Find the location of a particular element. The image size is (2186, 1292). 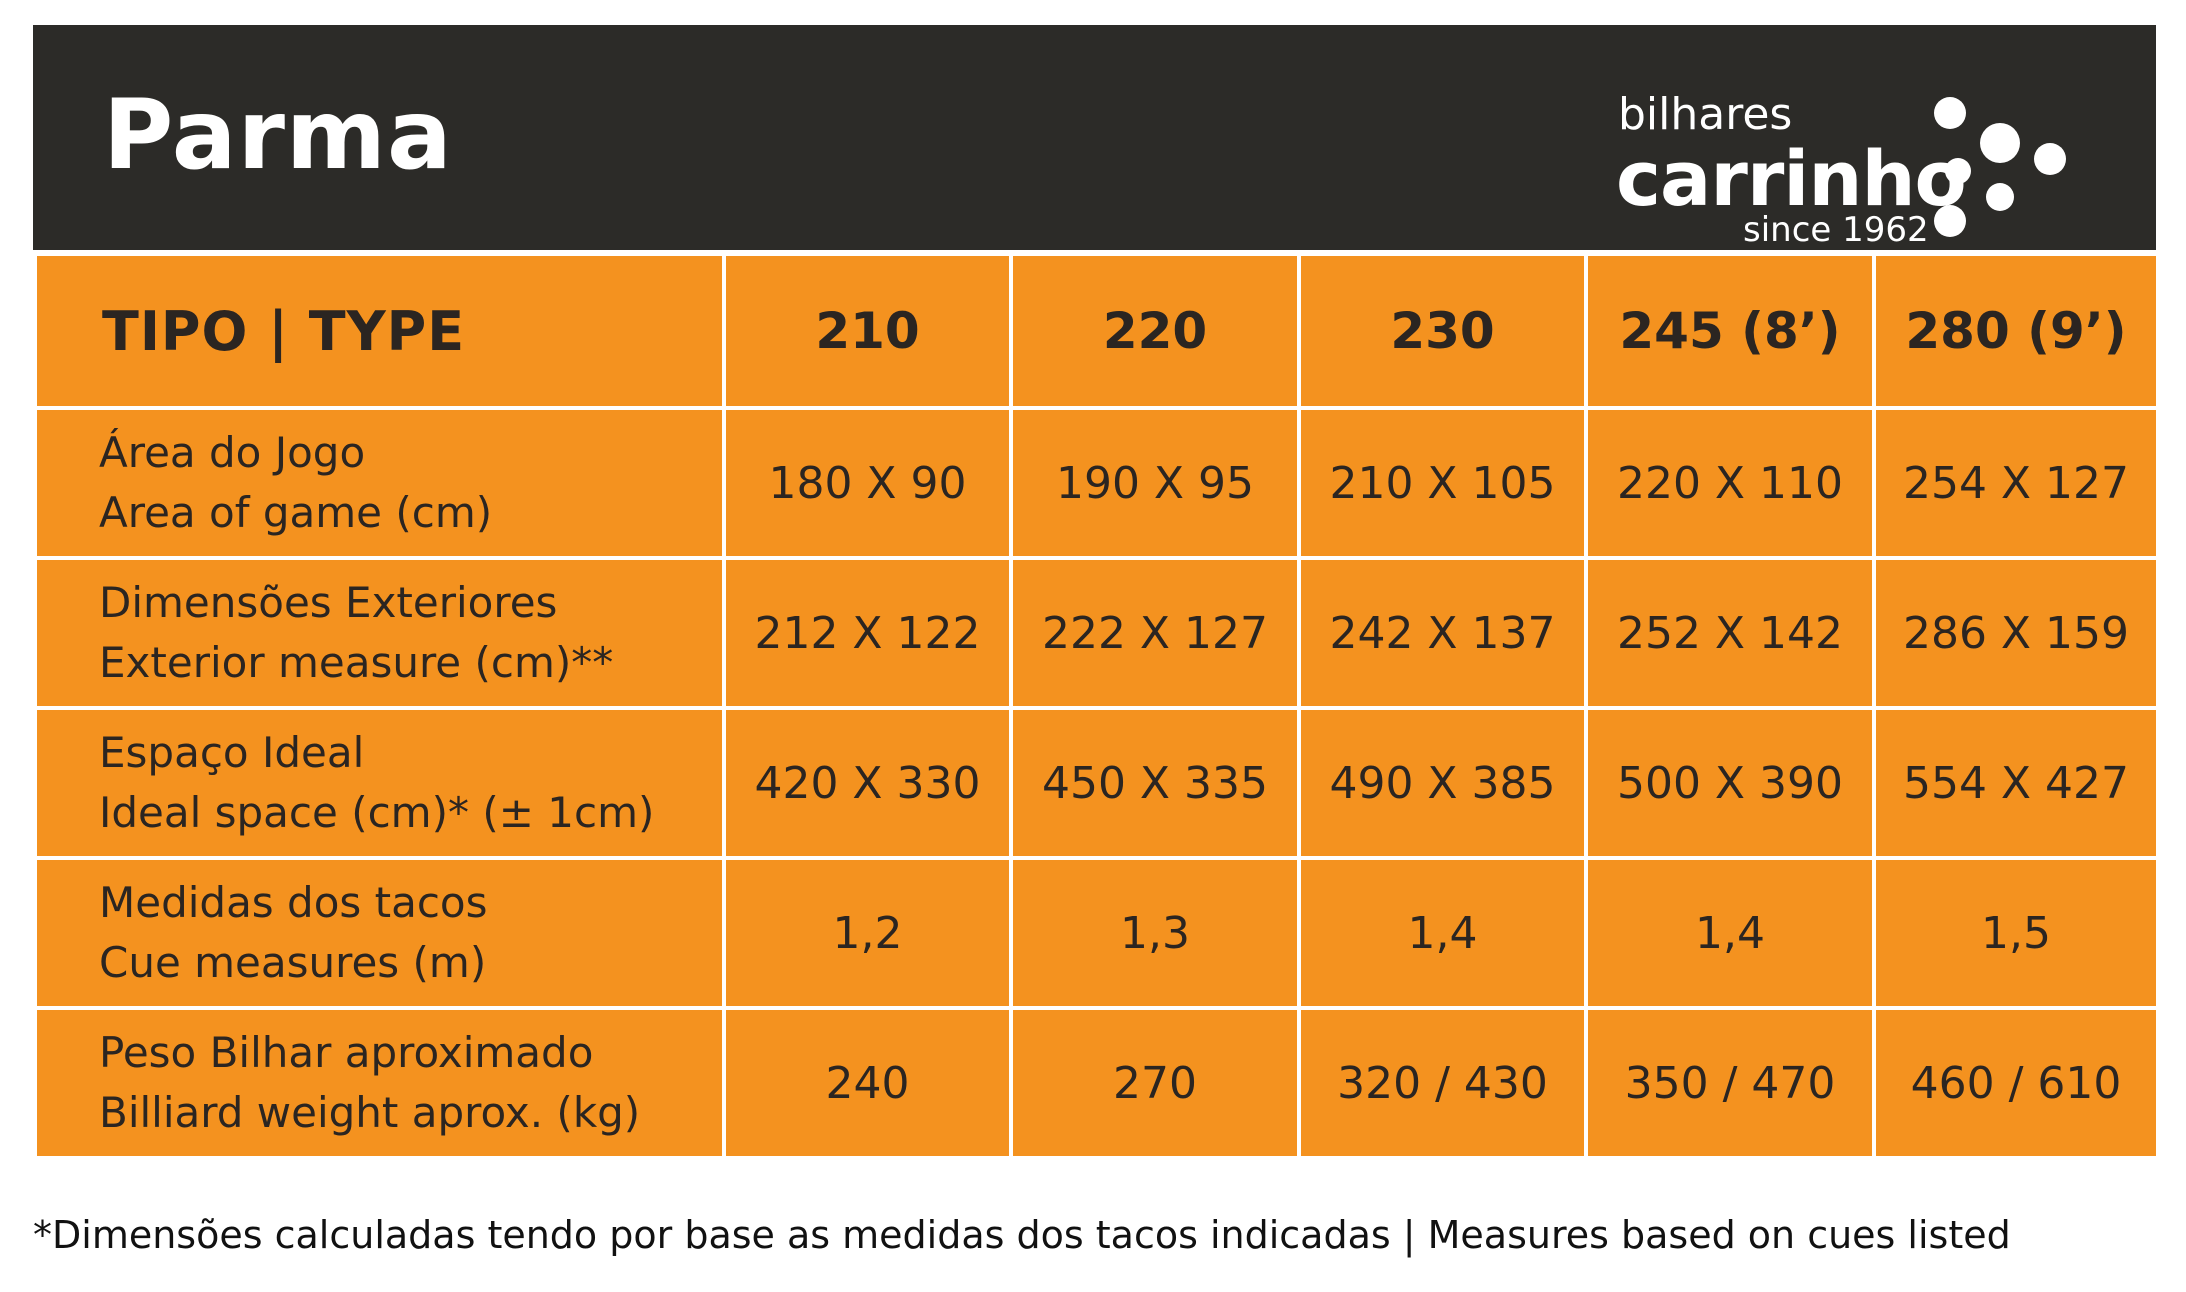

row-label-pt: Peso Bilhar aproximado is located at coordinates (346, 1052).